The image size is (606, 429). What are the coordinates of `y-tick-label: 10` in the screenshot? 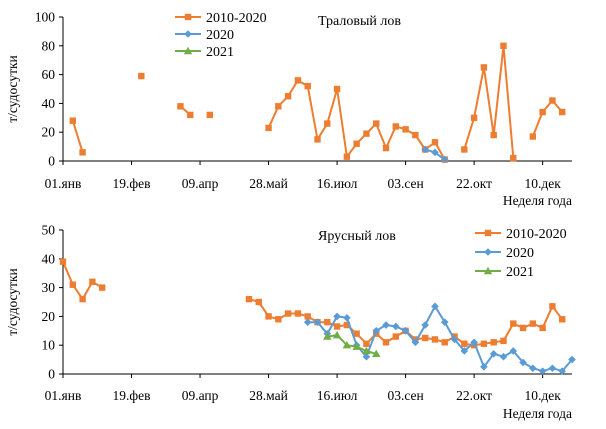 It's located at (49, 345).